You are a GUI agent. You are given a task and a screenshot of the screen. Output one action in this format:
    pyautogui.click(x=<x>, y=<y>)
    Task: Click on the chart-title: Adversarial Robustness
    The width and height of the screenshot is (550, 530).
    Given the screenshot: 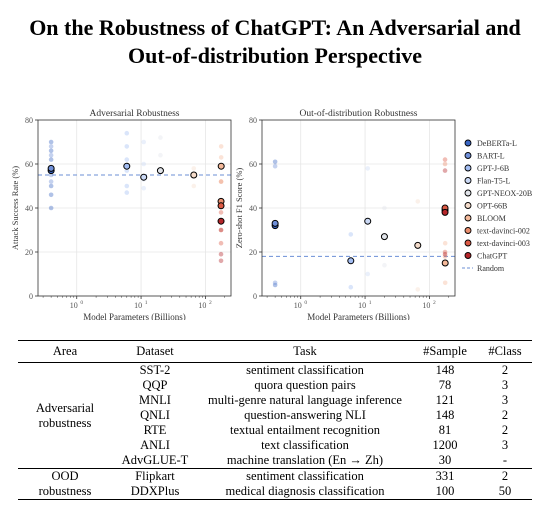 What is the action you would take?
    pyautogui.click(x=135, y=114)
    